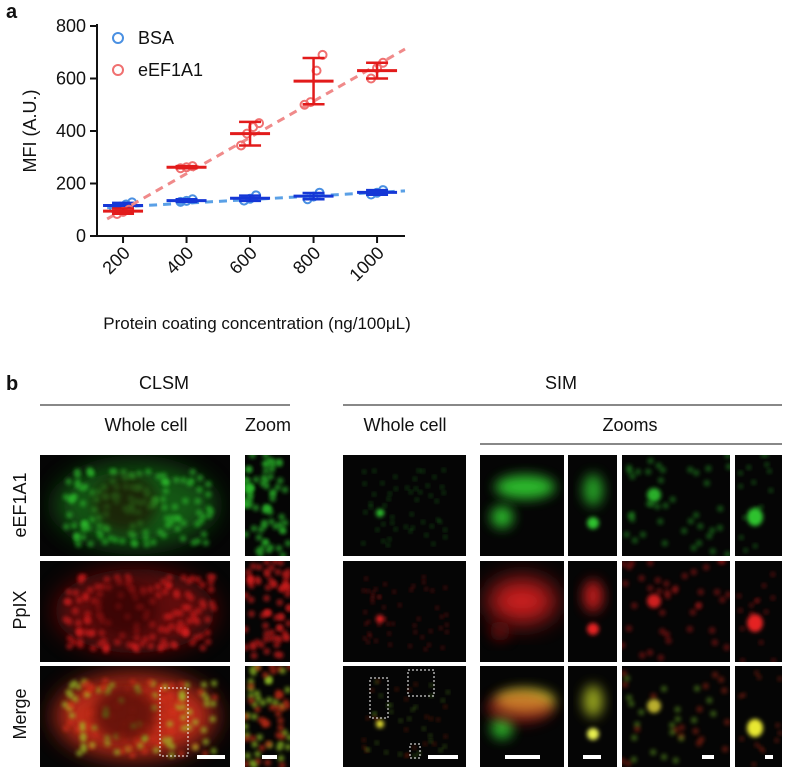 The height and width of the screenshot is (776, 787). I want to click on column-title: Zoom, so click(268, 425).